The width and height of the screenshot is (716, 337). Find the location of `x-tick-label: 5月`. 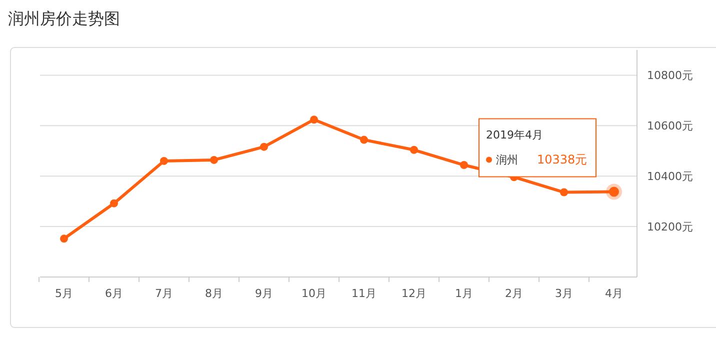

x-tick-label: 5月 is located at coordinates (64, 293).